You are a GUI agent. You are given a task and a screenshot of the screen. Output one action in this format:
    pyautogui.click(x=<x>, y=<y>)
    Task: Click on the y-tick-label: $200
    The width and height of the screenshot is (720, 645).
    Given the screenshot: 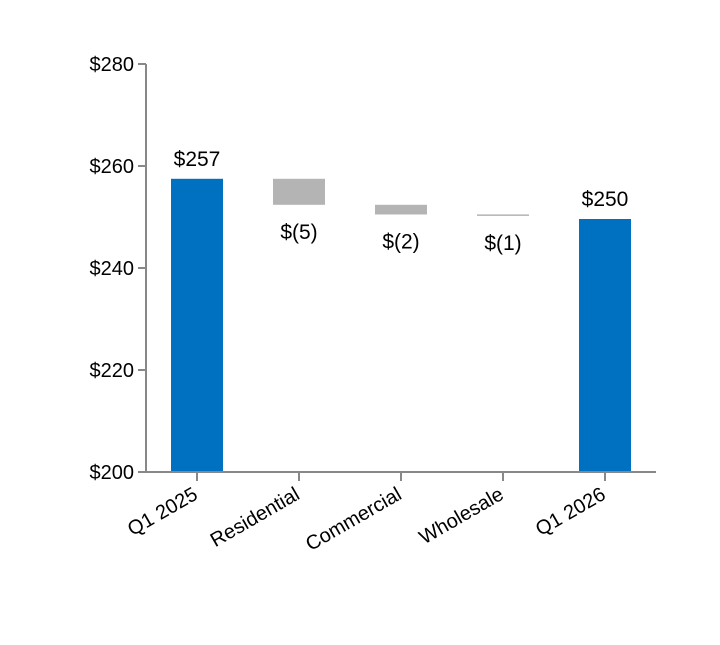 What is the action you would take?
    pyautogui.click(x=112, y=473)
    